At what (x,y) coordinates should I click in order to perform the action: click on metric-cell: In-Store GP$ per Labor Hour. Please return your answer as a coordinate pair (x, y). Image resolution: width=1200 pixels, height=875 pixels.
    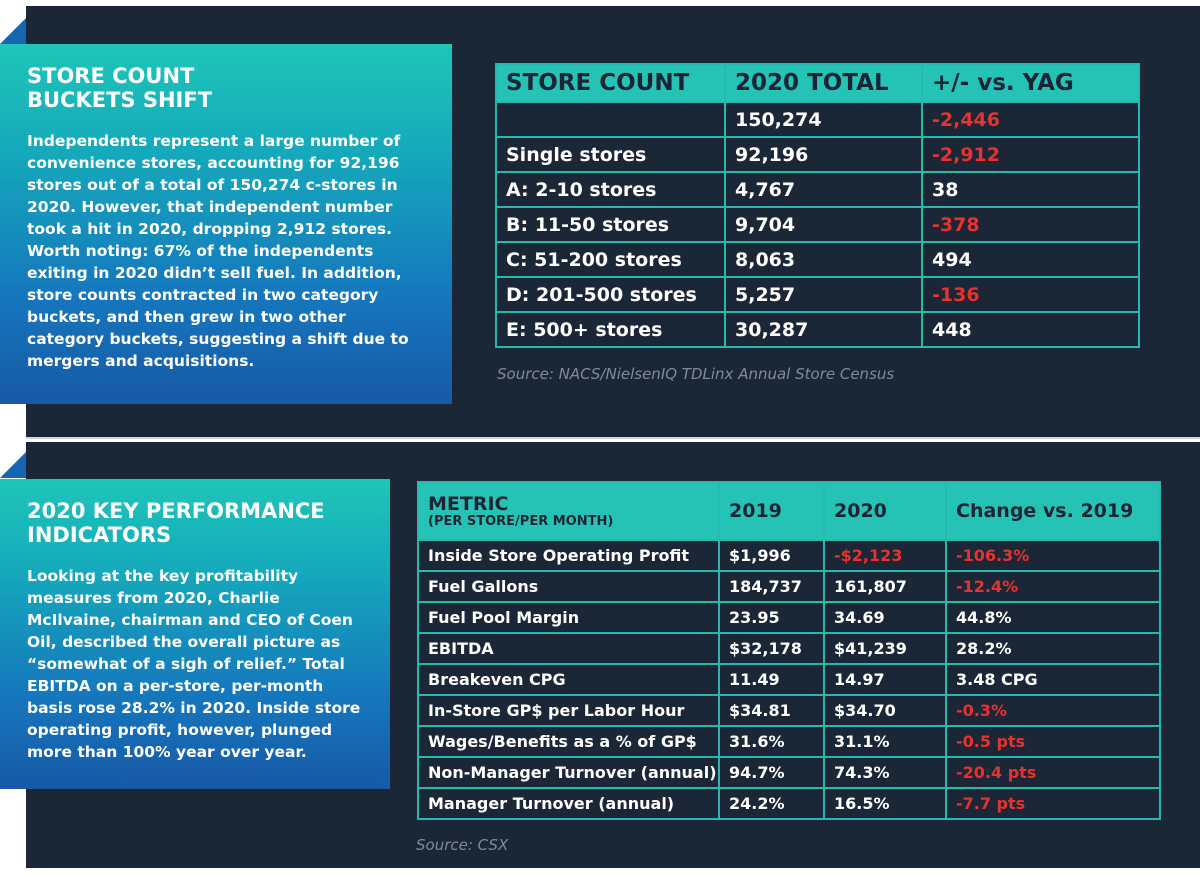
    Looking at the image, I should click on (568, 710).